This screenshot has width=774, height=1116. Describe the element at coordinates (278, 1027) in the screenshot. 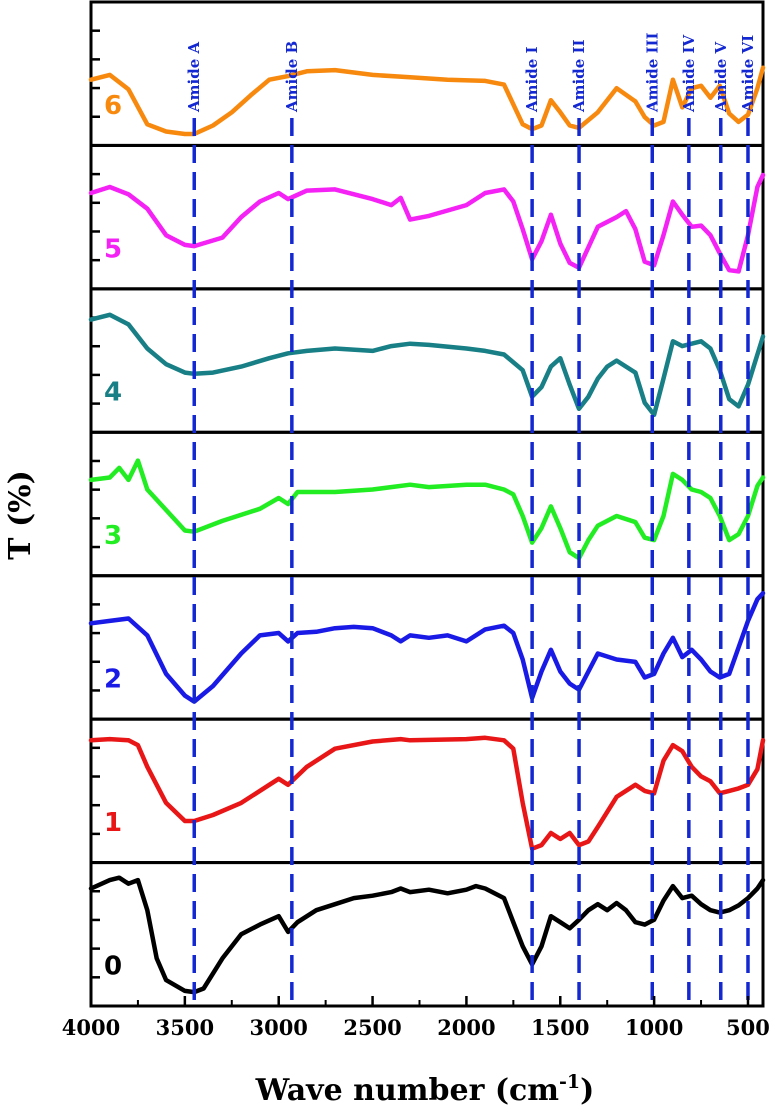

I see `x-tick-label: 3000` at that location.